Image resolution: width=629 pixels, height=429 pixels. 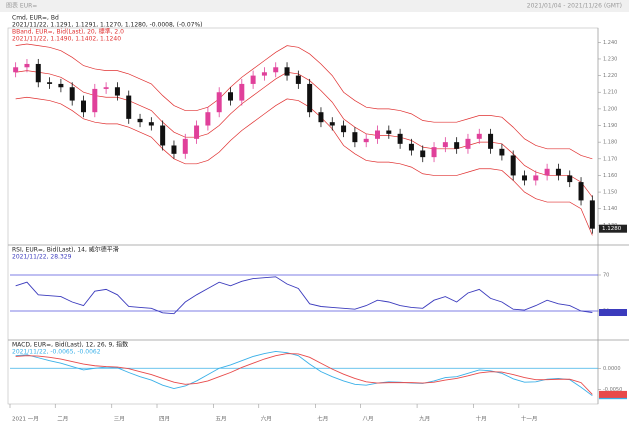 What do you see at coordinates (610, 59) in the screenshot?
I see `y-tick-label: 1.230` at bounding box center [610, 59].